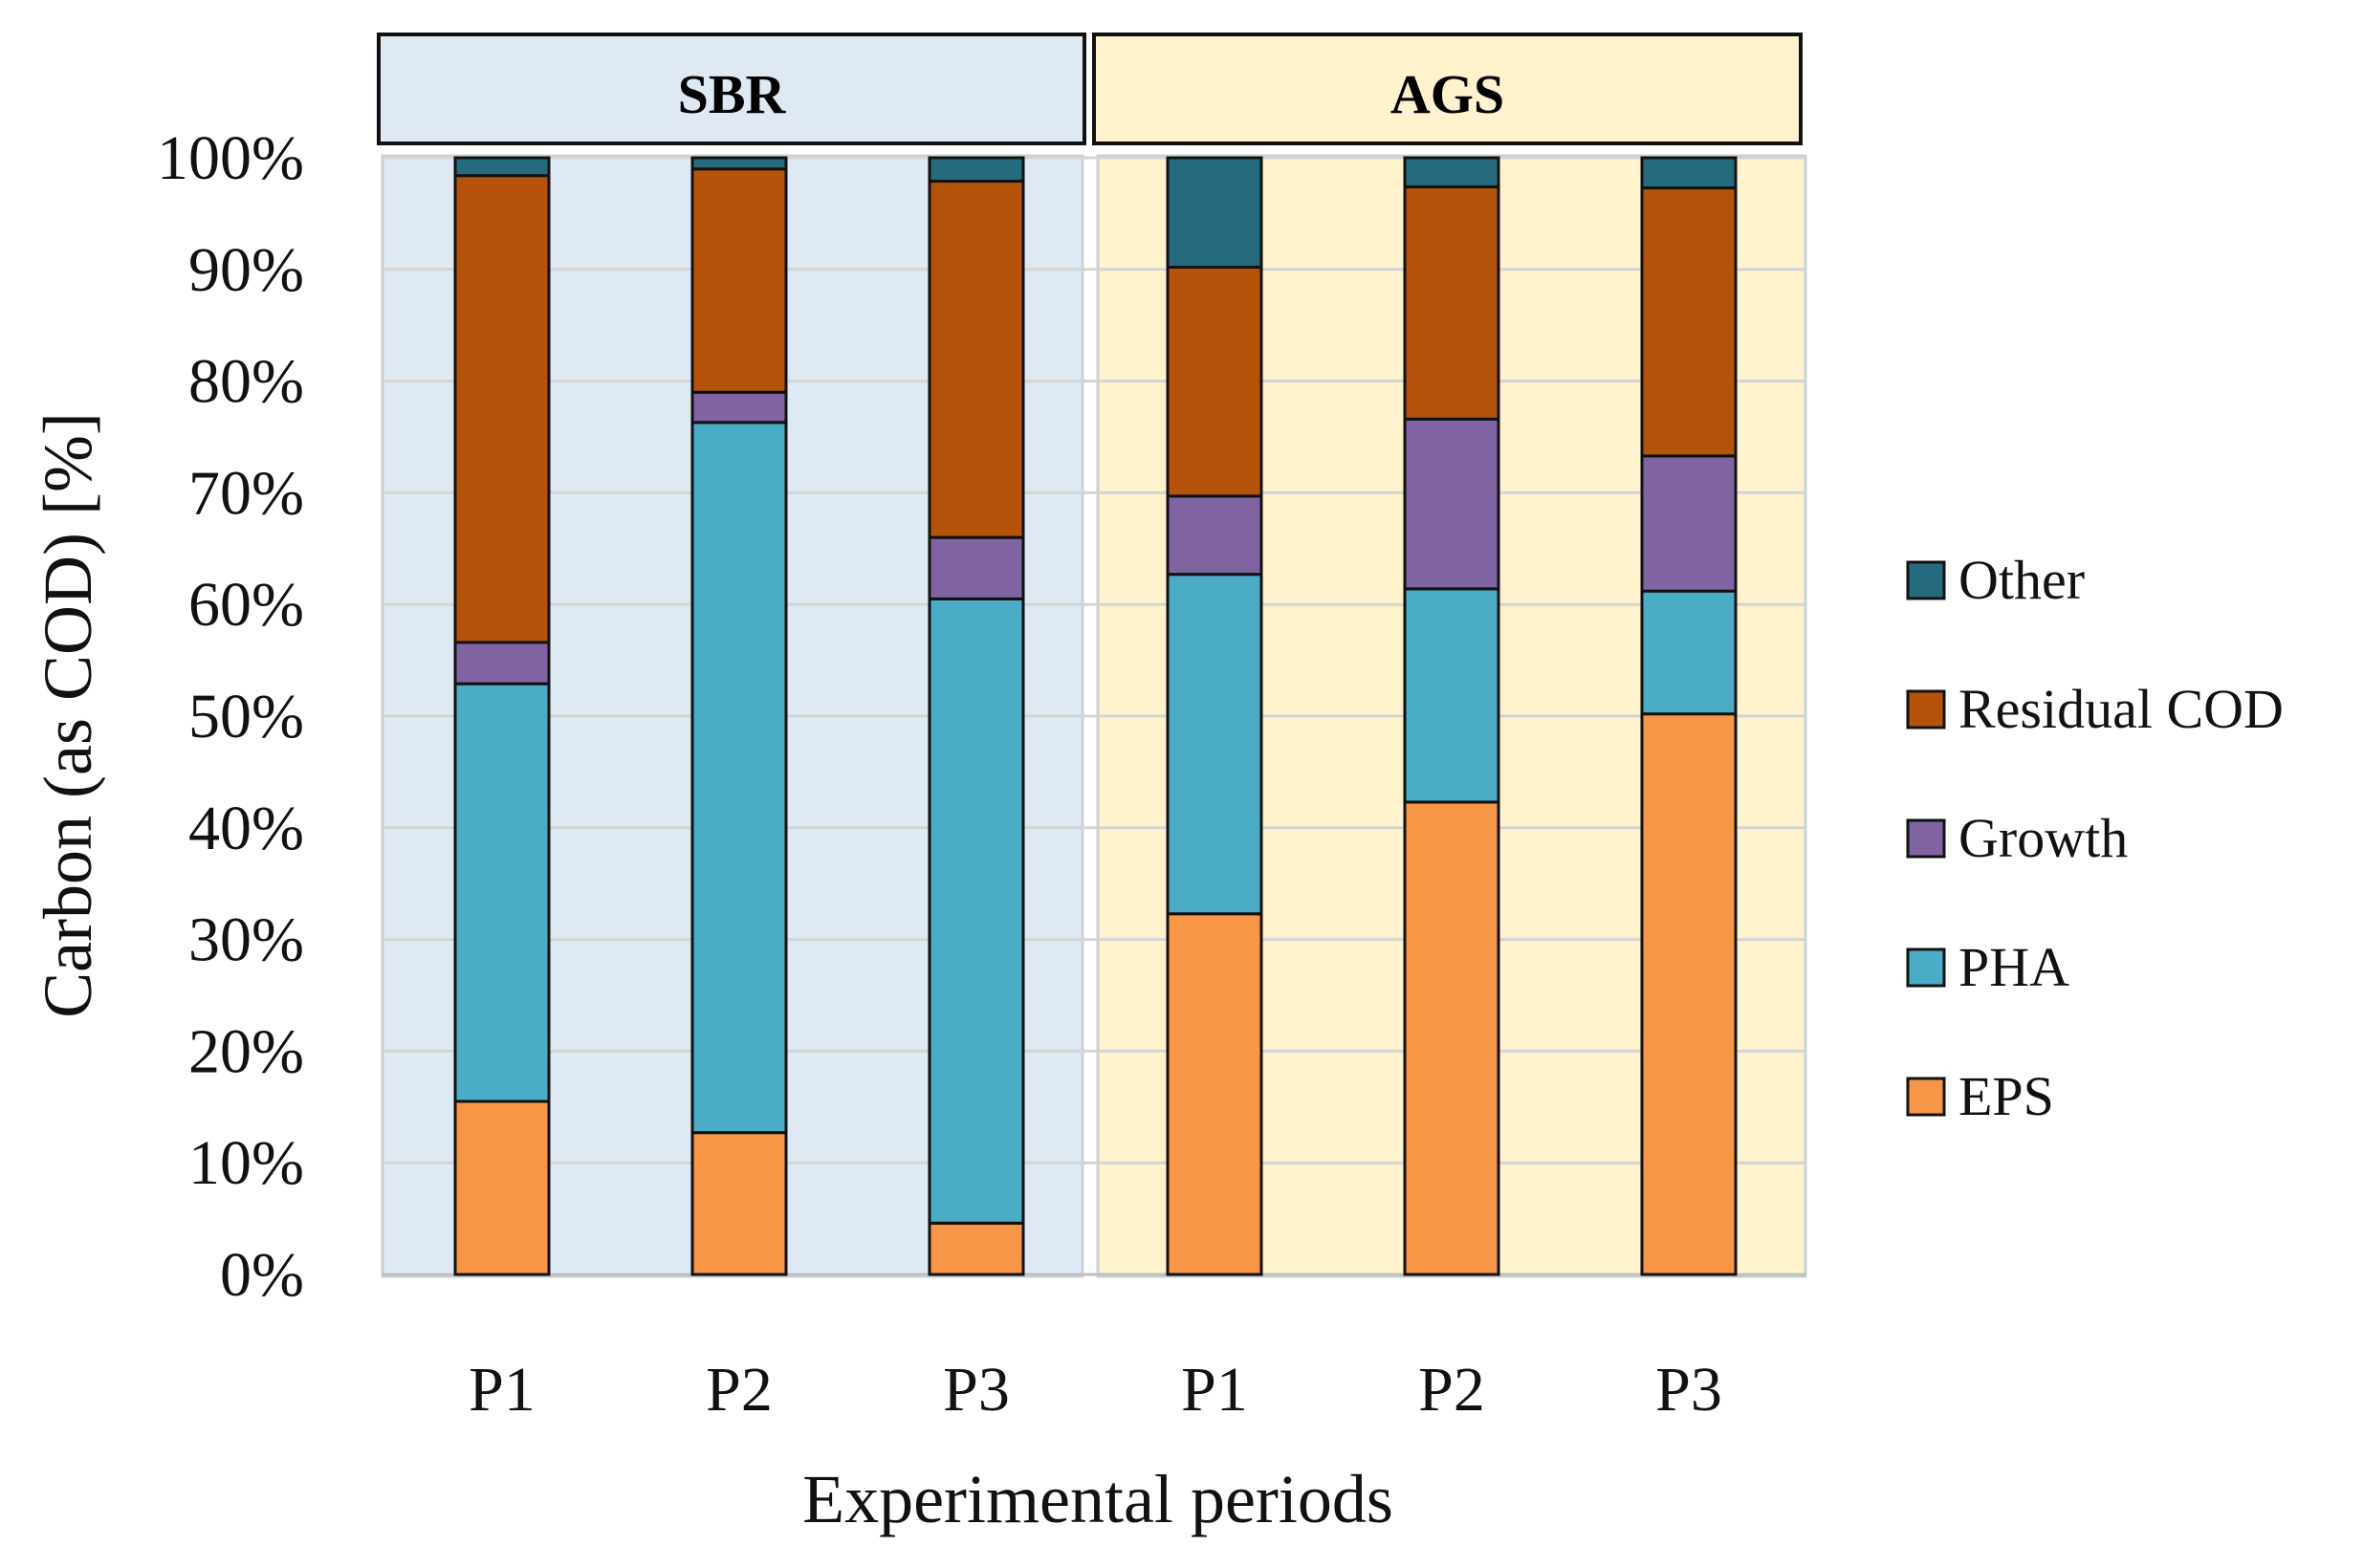 The height and width of the screenshot is (1568, 2363). What do you see at coordinates (1097, 1499) in the screenshot?
I see `x-axis-title: Experimental periods` at bounding box center [1097, 1499].